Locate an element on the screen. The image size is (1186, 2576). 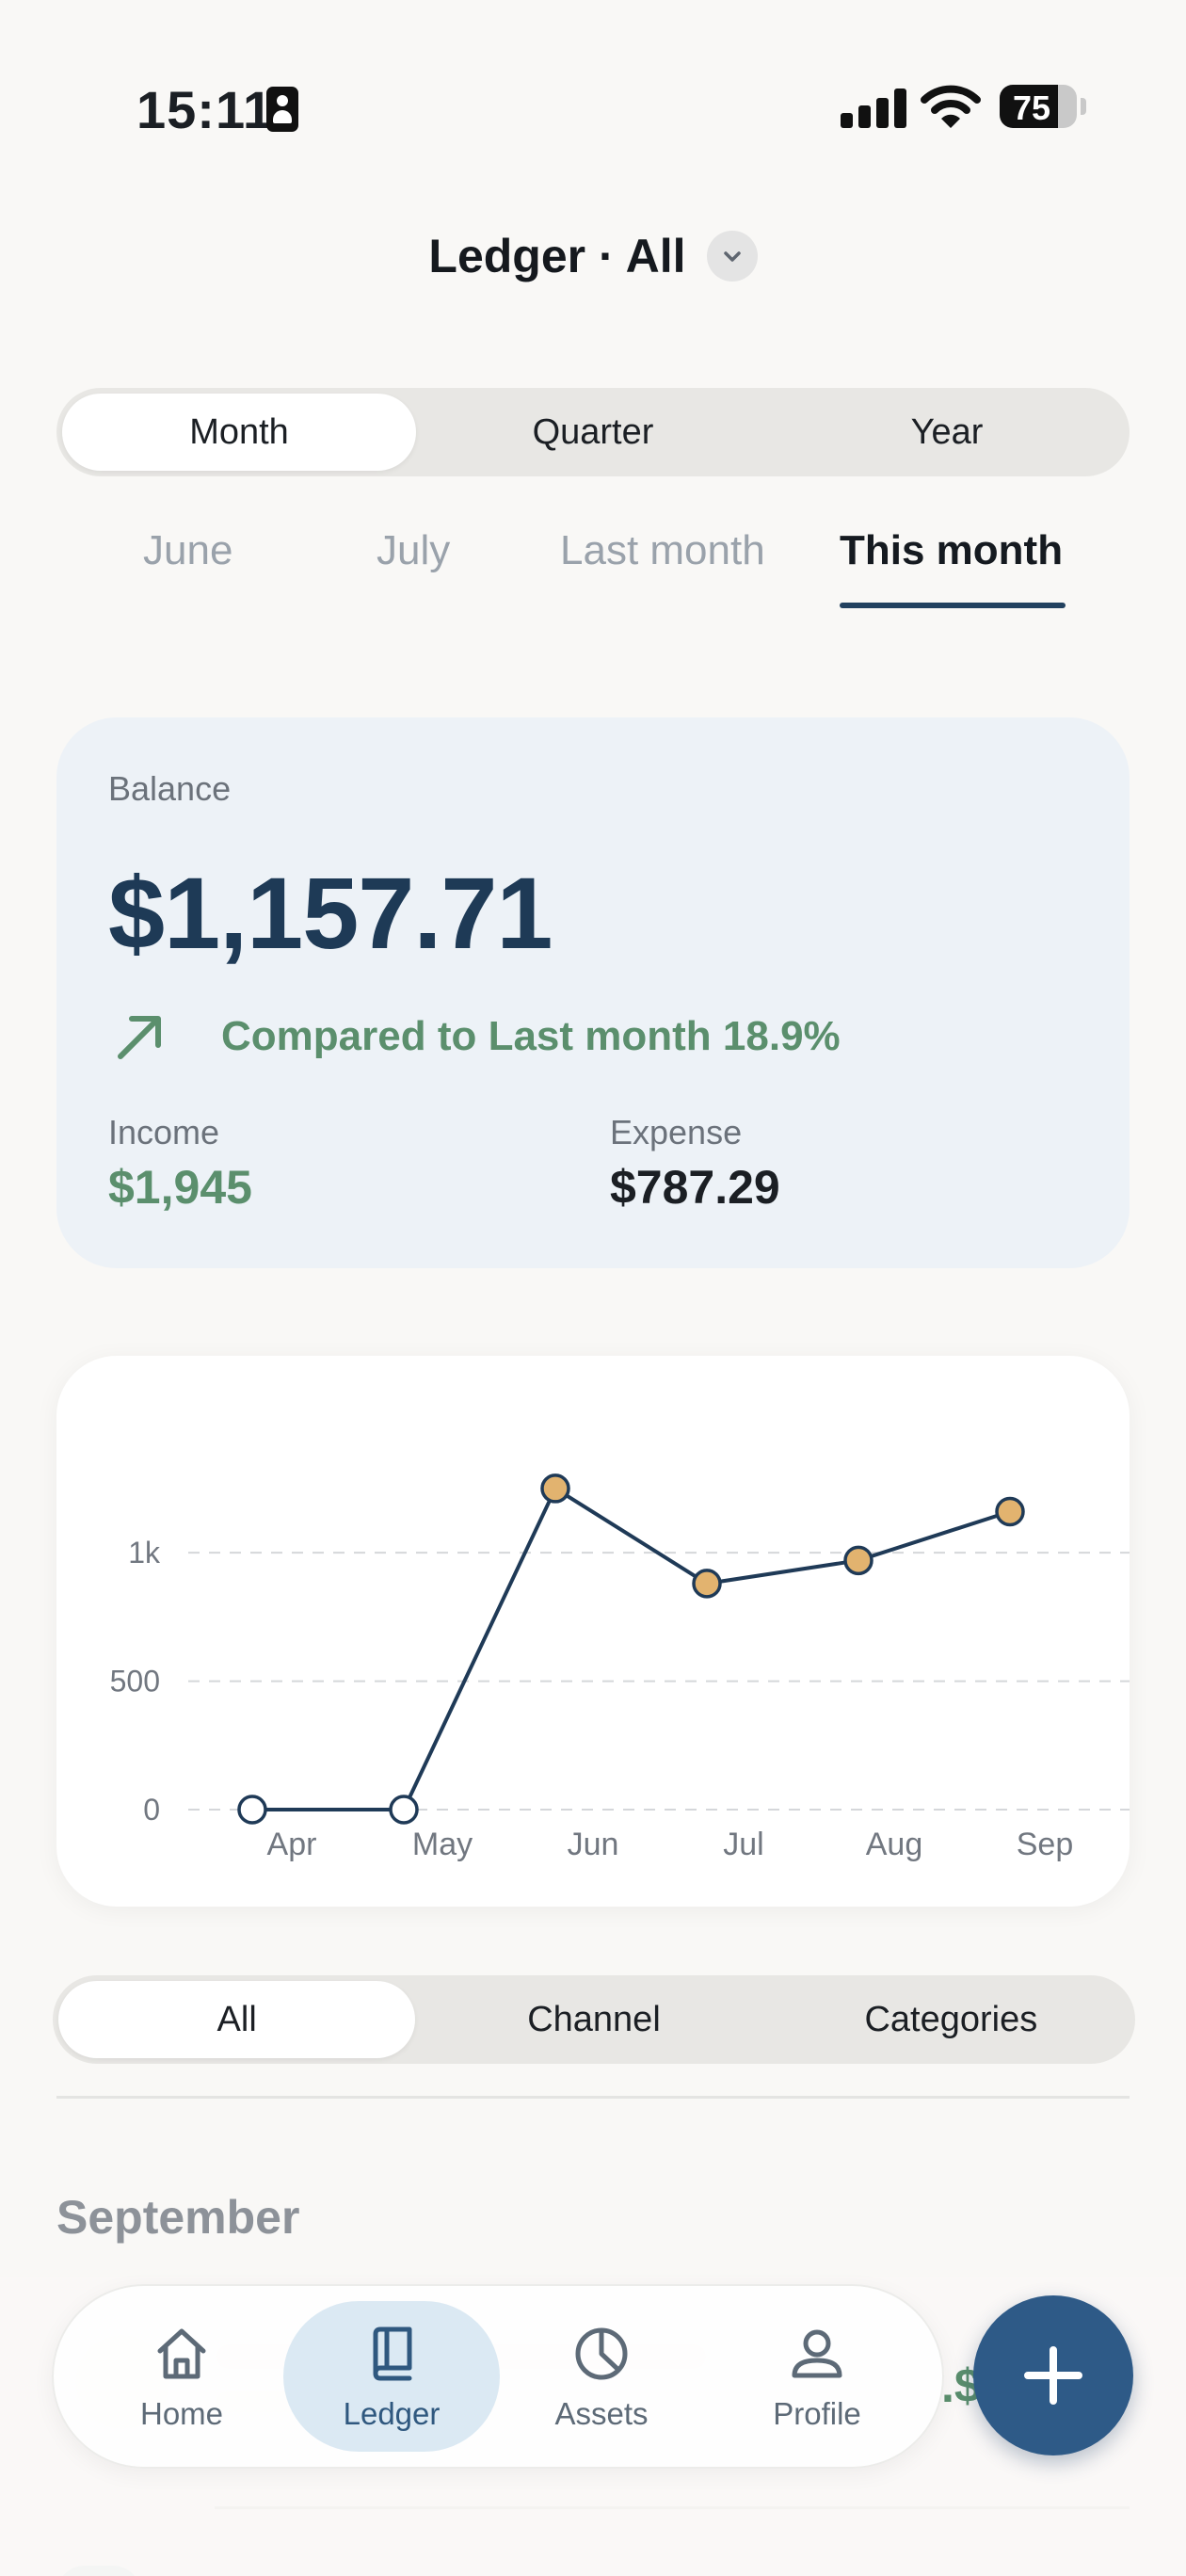
tab-ledger-label: Ledger is located at coordinates (392, 2413).